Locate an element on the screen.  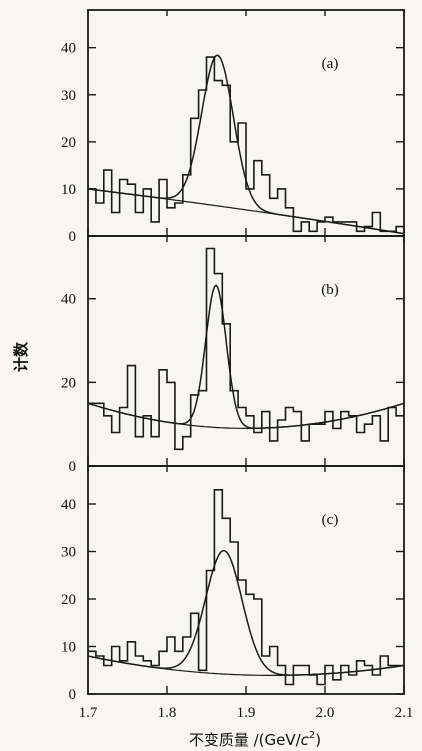
x-axis-title-unit-c: c is located at coordinates (305, 740).